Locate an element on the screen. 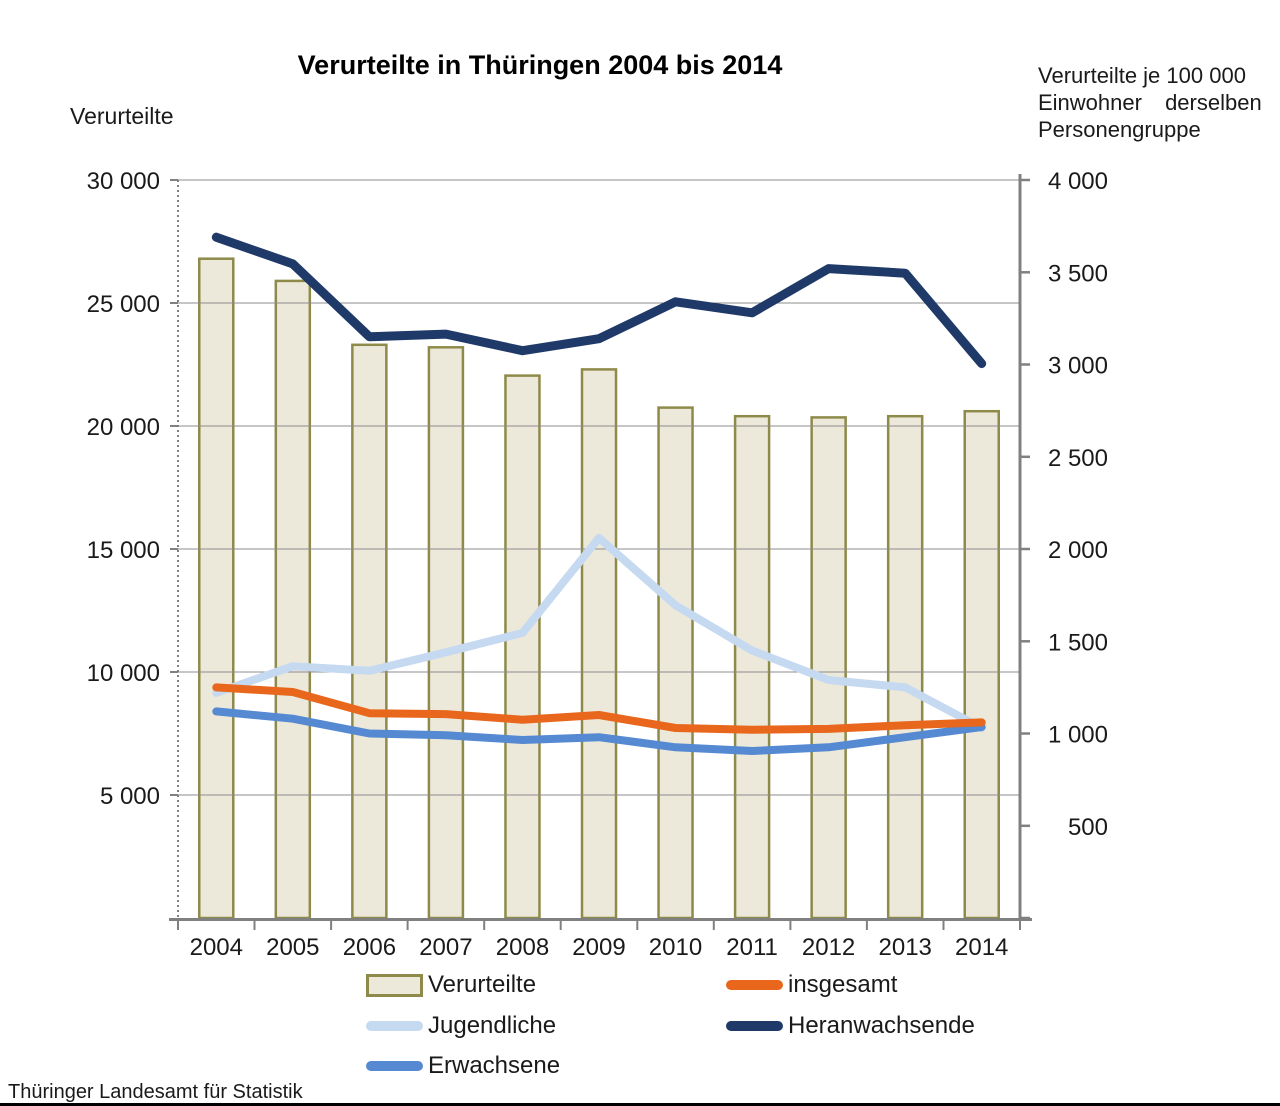 The height and width of the screenshot is (1106, 1280). legend-label-verurteilte: Verurteilte is located at coordinates (482, 984).